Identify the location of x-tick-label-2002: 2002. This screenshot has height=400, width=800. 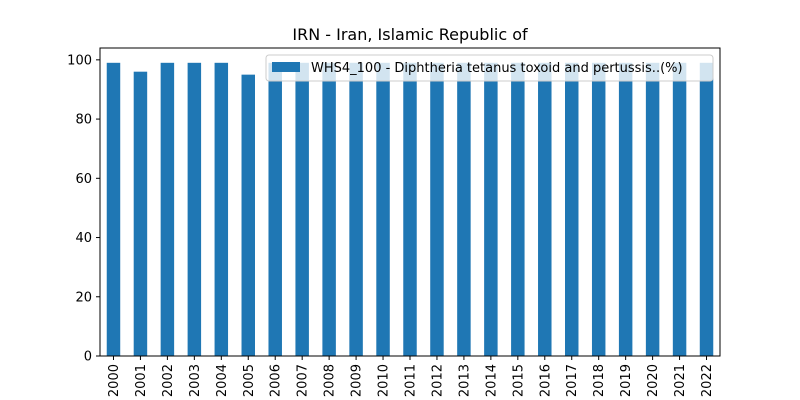
(168, 380).